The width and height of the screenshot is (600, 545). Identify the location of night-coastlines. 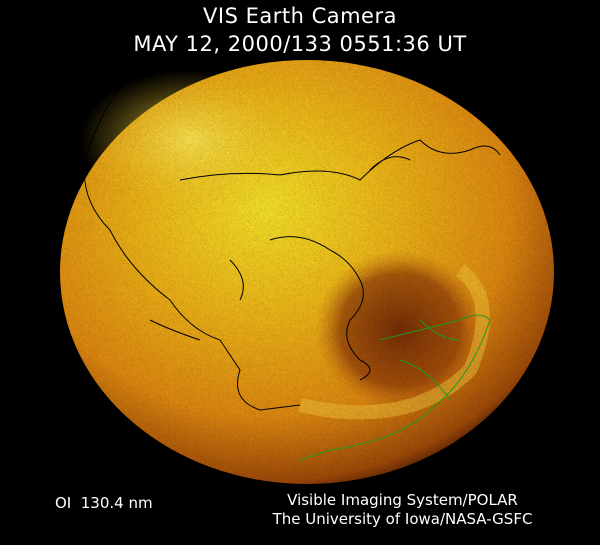
(395, 387).